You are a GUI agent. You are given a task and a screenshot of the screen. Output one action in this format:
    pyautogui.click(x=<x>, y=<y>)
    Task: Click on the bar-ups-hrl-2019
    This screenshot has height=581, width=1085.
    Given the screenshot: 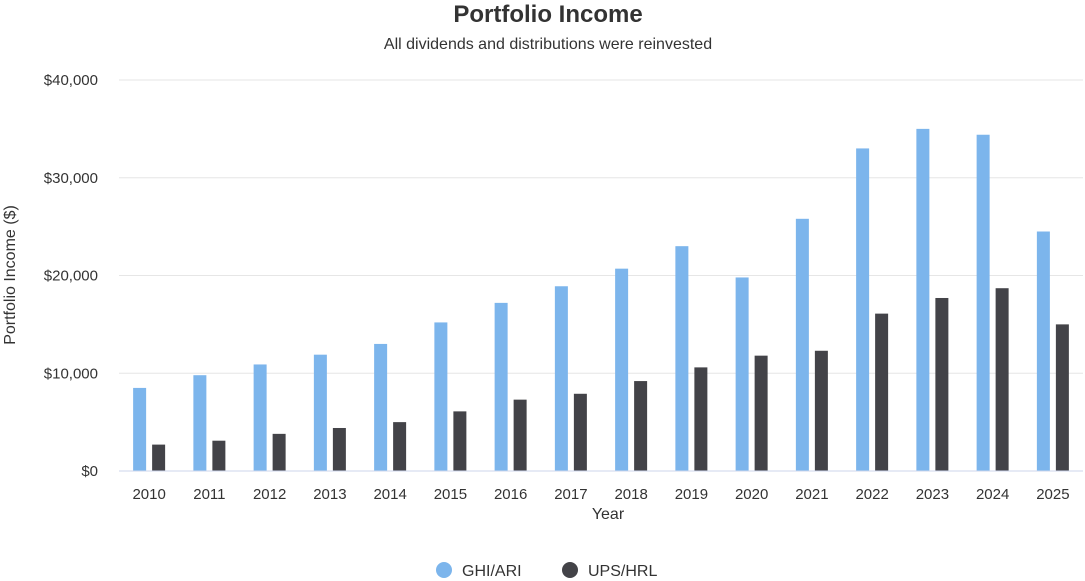 What is the action you would take?
    pyautogui.click(x=701, y=419)
    